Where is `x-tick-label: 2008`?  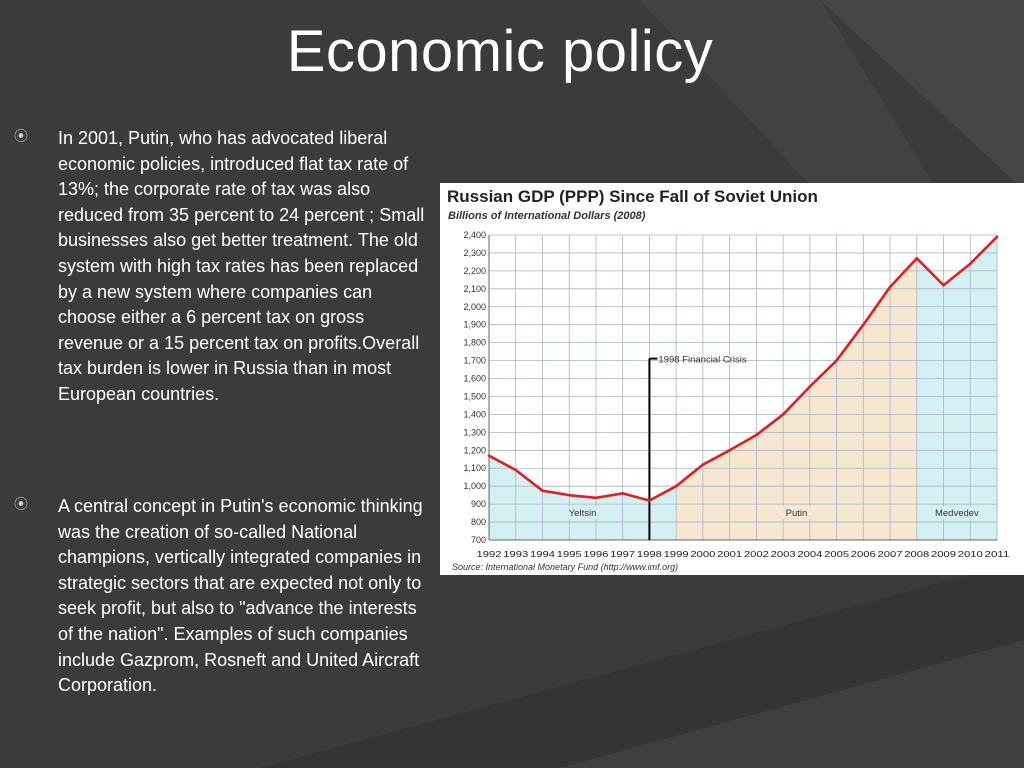 x-tick-label: 2008 is located at coordinates (916, 554).